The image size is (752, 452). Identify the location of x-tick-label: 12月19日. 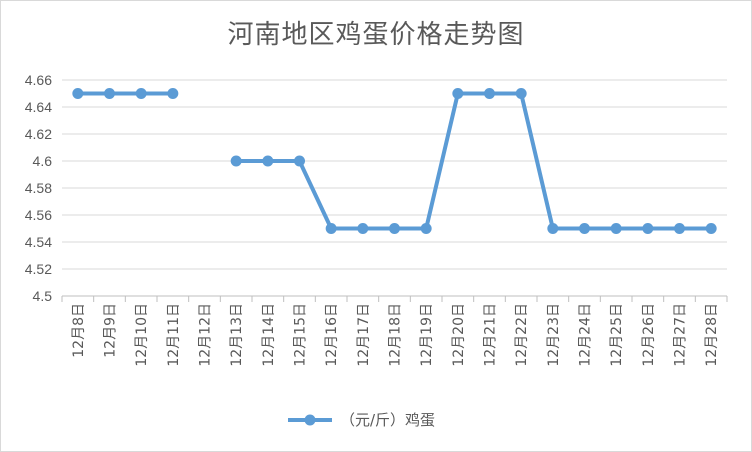
(427, 335).